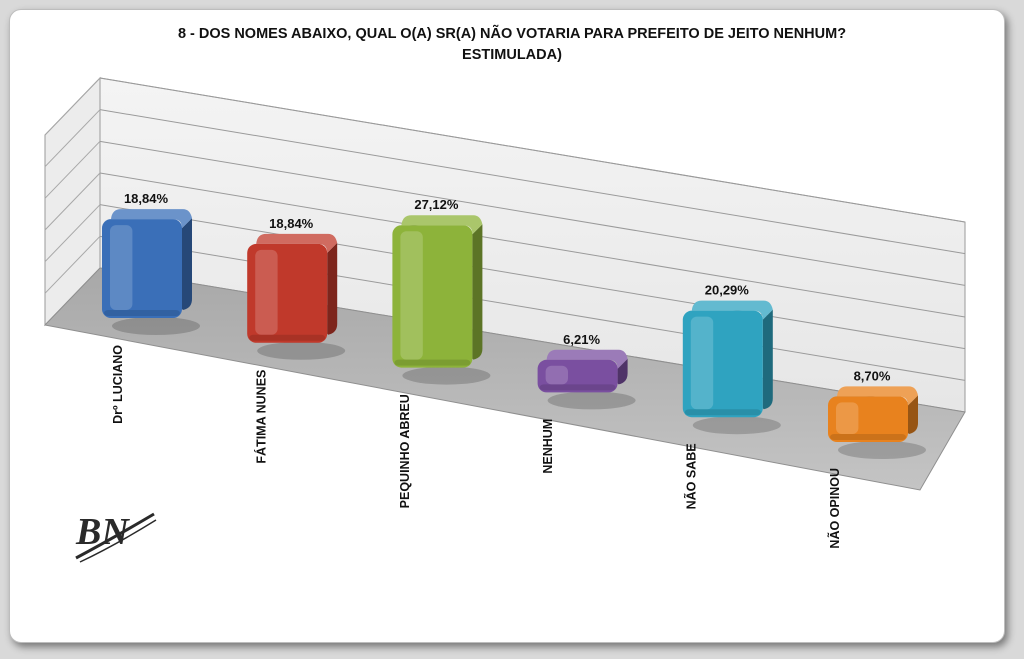  I want to click on bn-logo-swoosh, so click(115, 536).